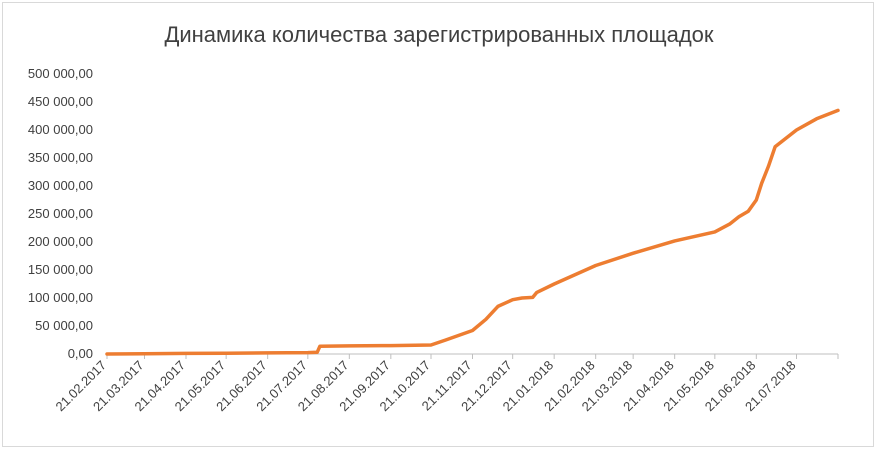 Image resolution: width=878 pixels, height=451 pixels. Describe the element at coordinates (60, 297) in the screenshot. I see `y-tick-label: 100 000,00` at that location.